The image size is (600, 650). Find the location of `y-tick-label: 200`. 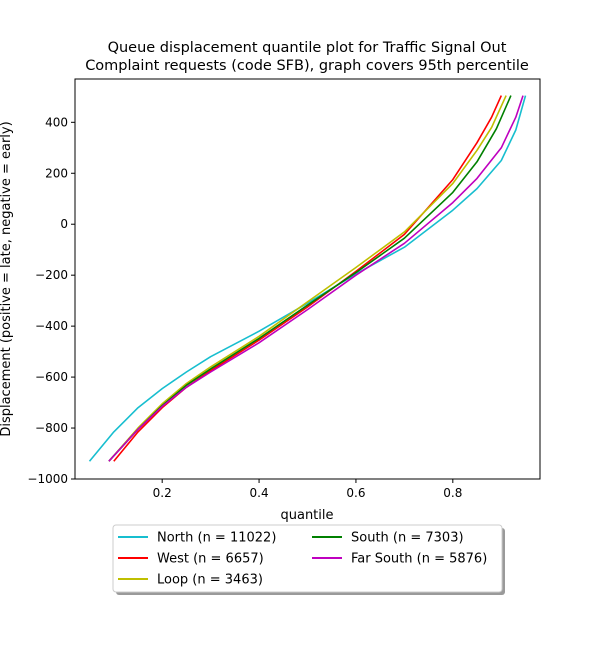

y-tick-label: 200 is located at coordinates (56, 173).